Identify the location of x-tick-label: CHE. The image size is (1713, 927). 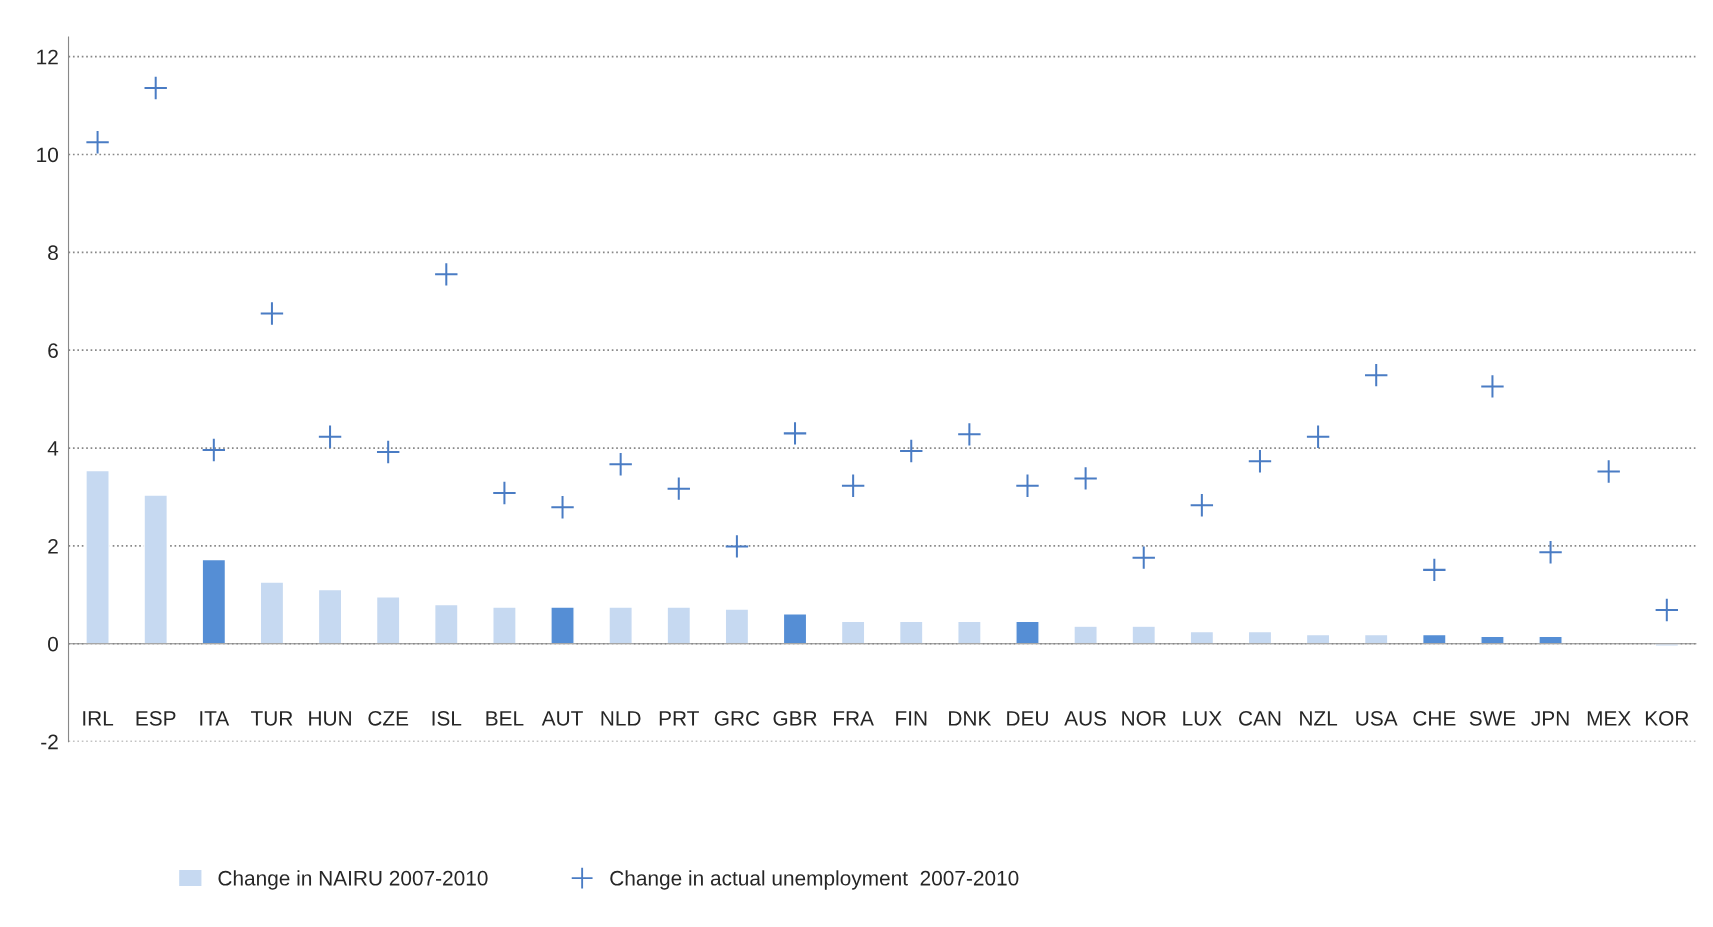
(1434, 718).